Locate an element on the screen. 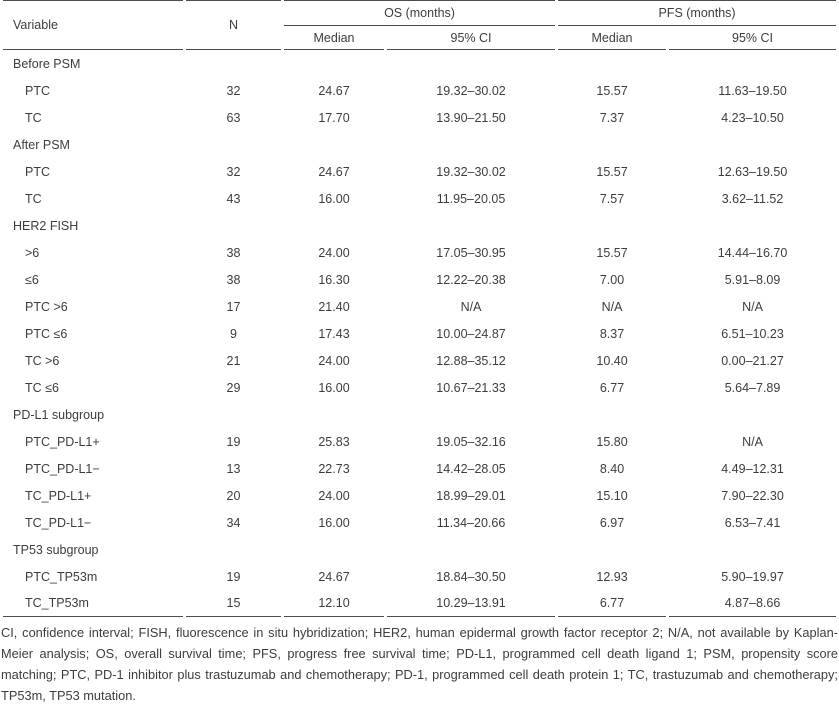 The height and width of the screenshot is (706, 839). table-row: PTC ≤6 9 17.43 10.00–24.87 8.37 6.51–10.23 is located at coordinates (419, 333).